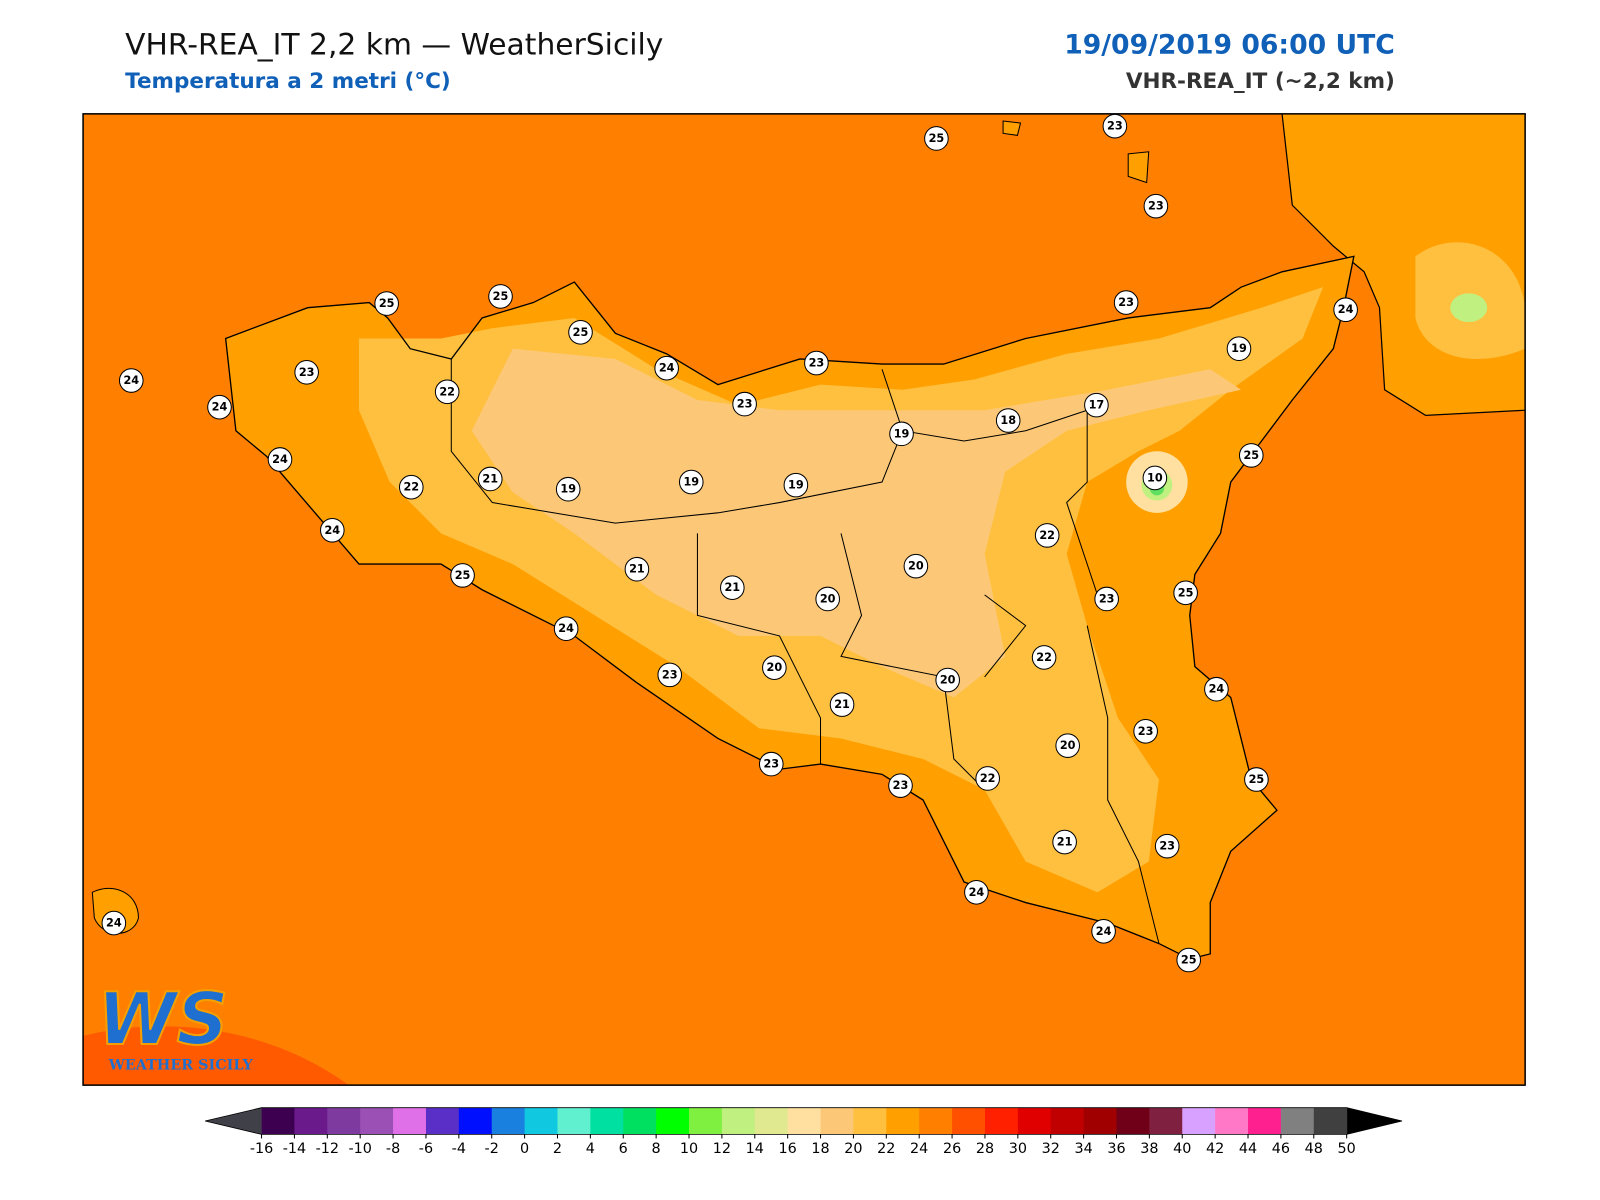  I want to click on colorbar-under, so click(233, 1121).